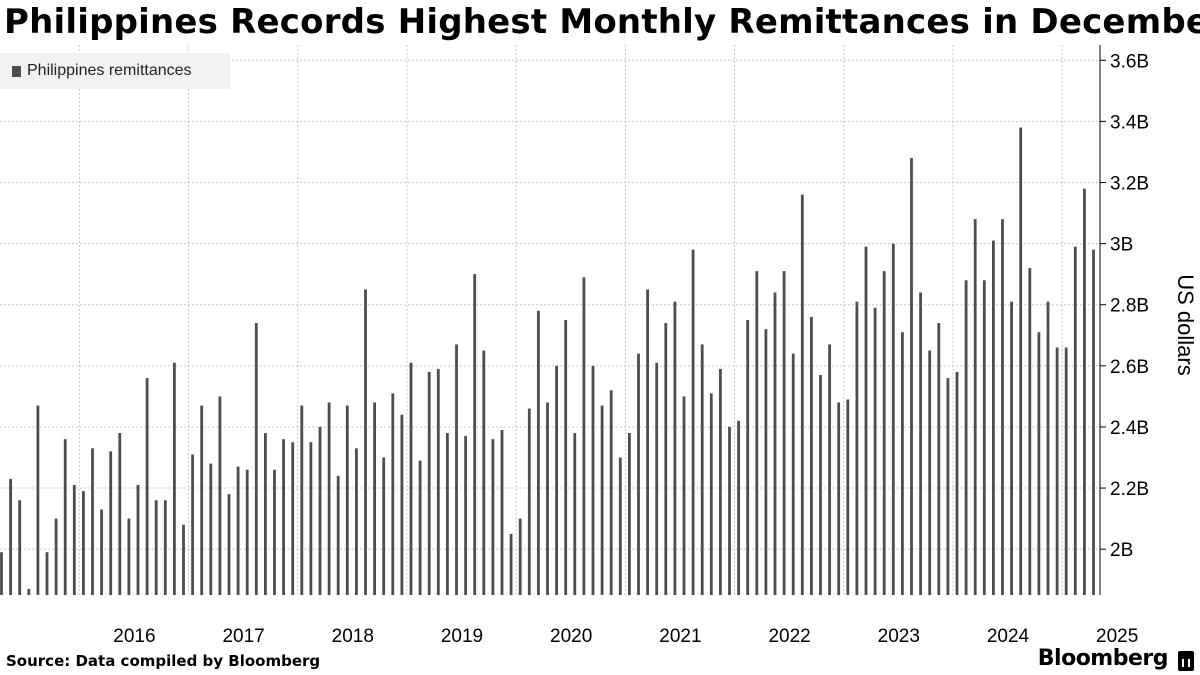  What do you see at coordinates (1129, 489) in the screenshot?
I see `y-tick-label: 2.2B` at bounding box center [1129, 489].